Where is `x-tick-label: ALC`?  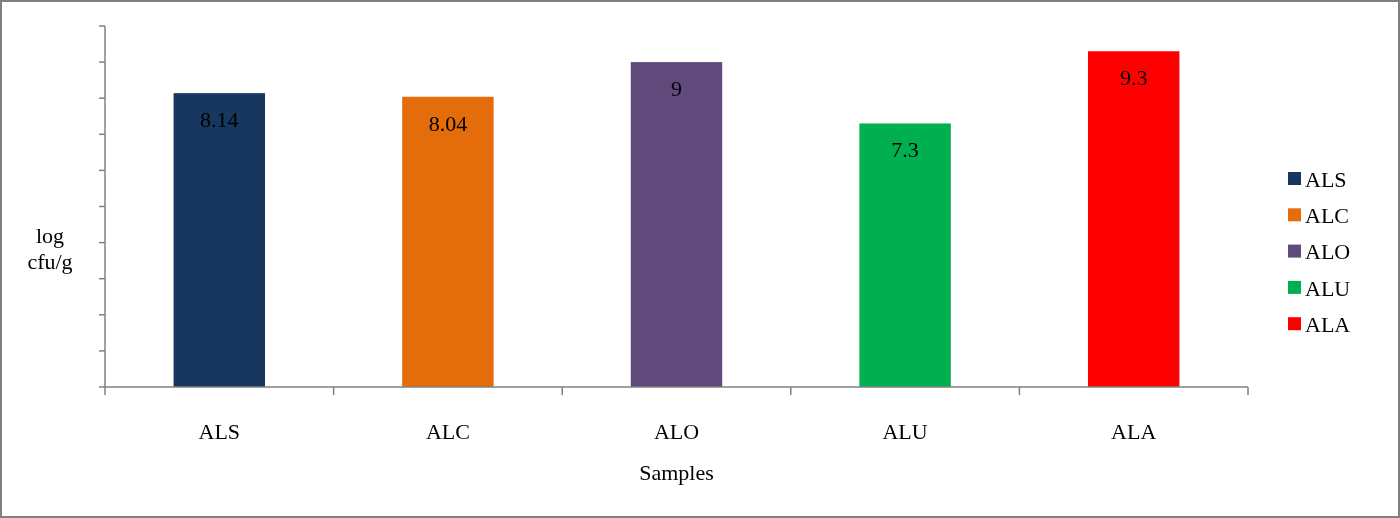 x-tick-label: ALC is located at coordinates (447, 431).